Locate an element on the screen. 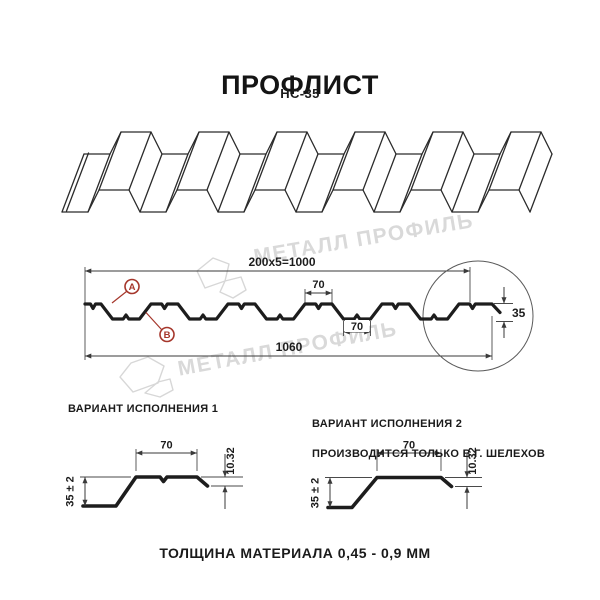 This screenshot has width=600, height=600. profiled-sheet-3d-drawing is located at coordinates (307, 172).